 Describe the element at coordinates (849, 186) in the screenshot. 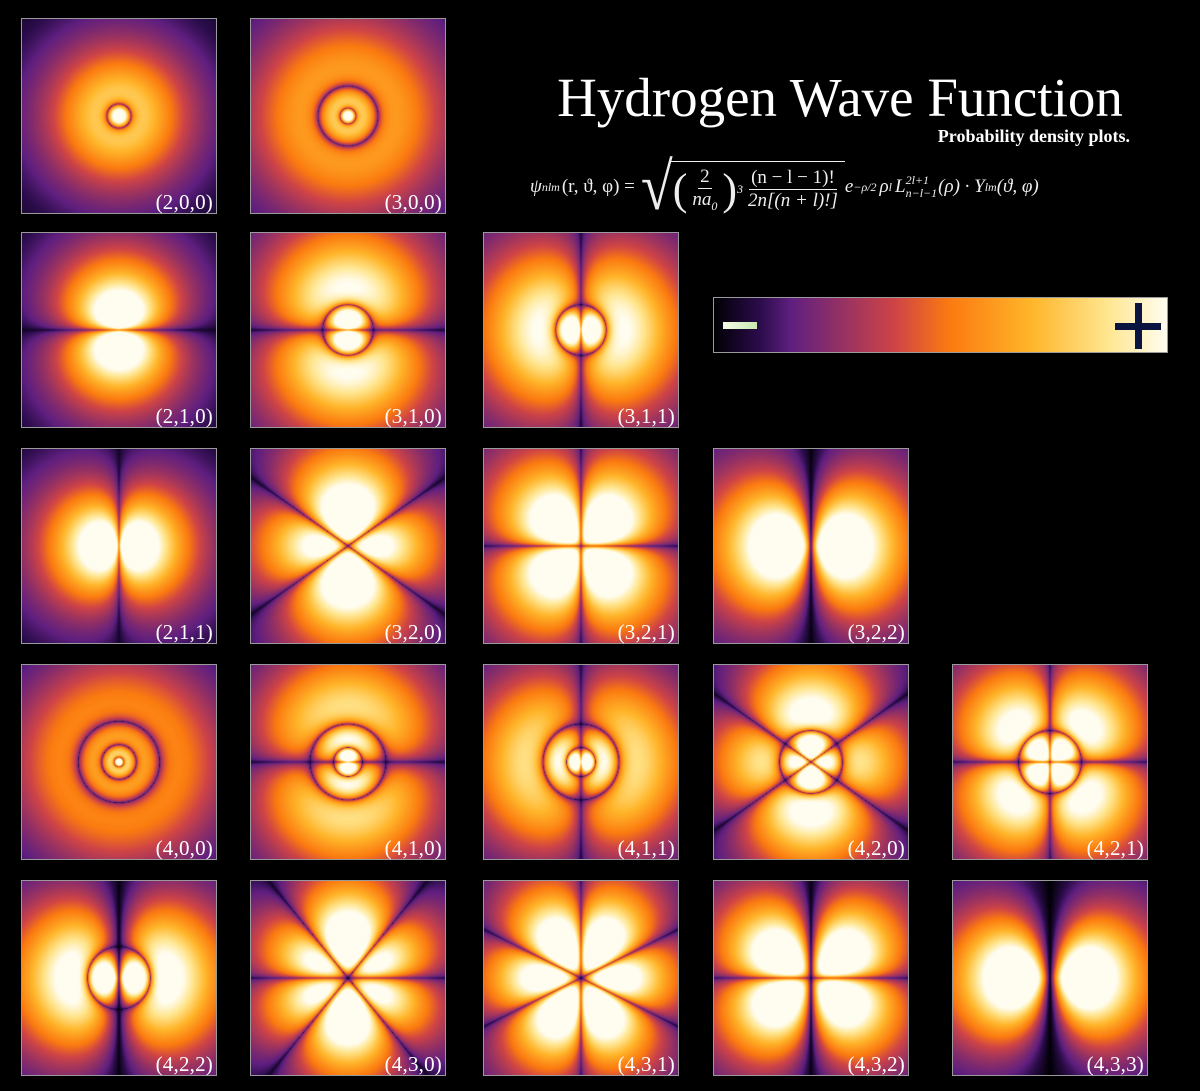

I see `formula-exp: e` at that location.